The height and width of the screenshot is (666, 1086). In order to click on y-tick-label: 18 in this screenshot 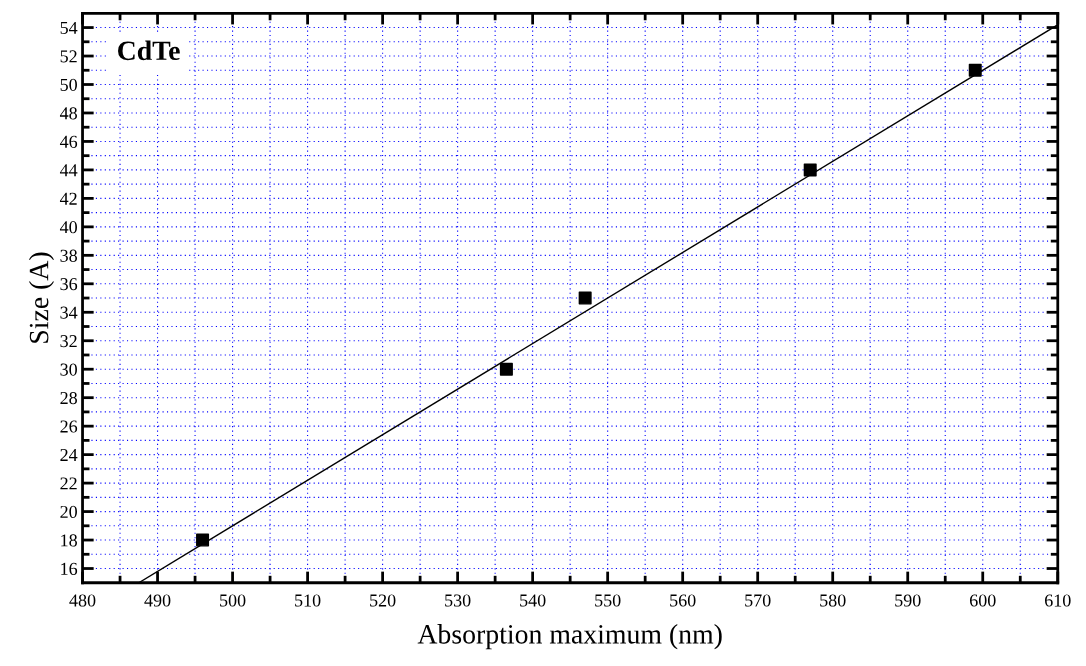, I will do `click(69, 540)`.